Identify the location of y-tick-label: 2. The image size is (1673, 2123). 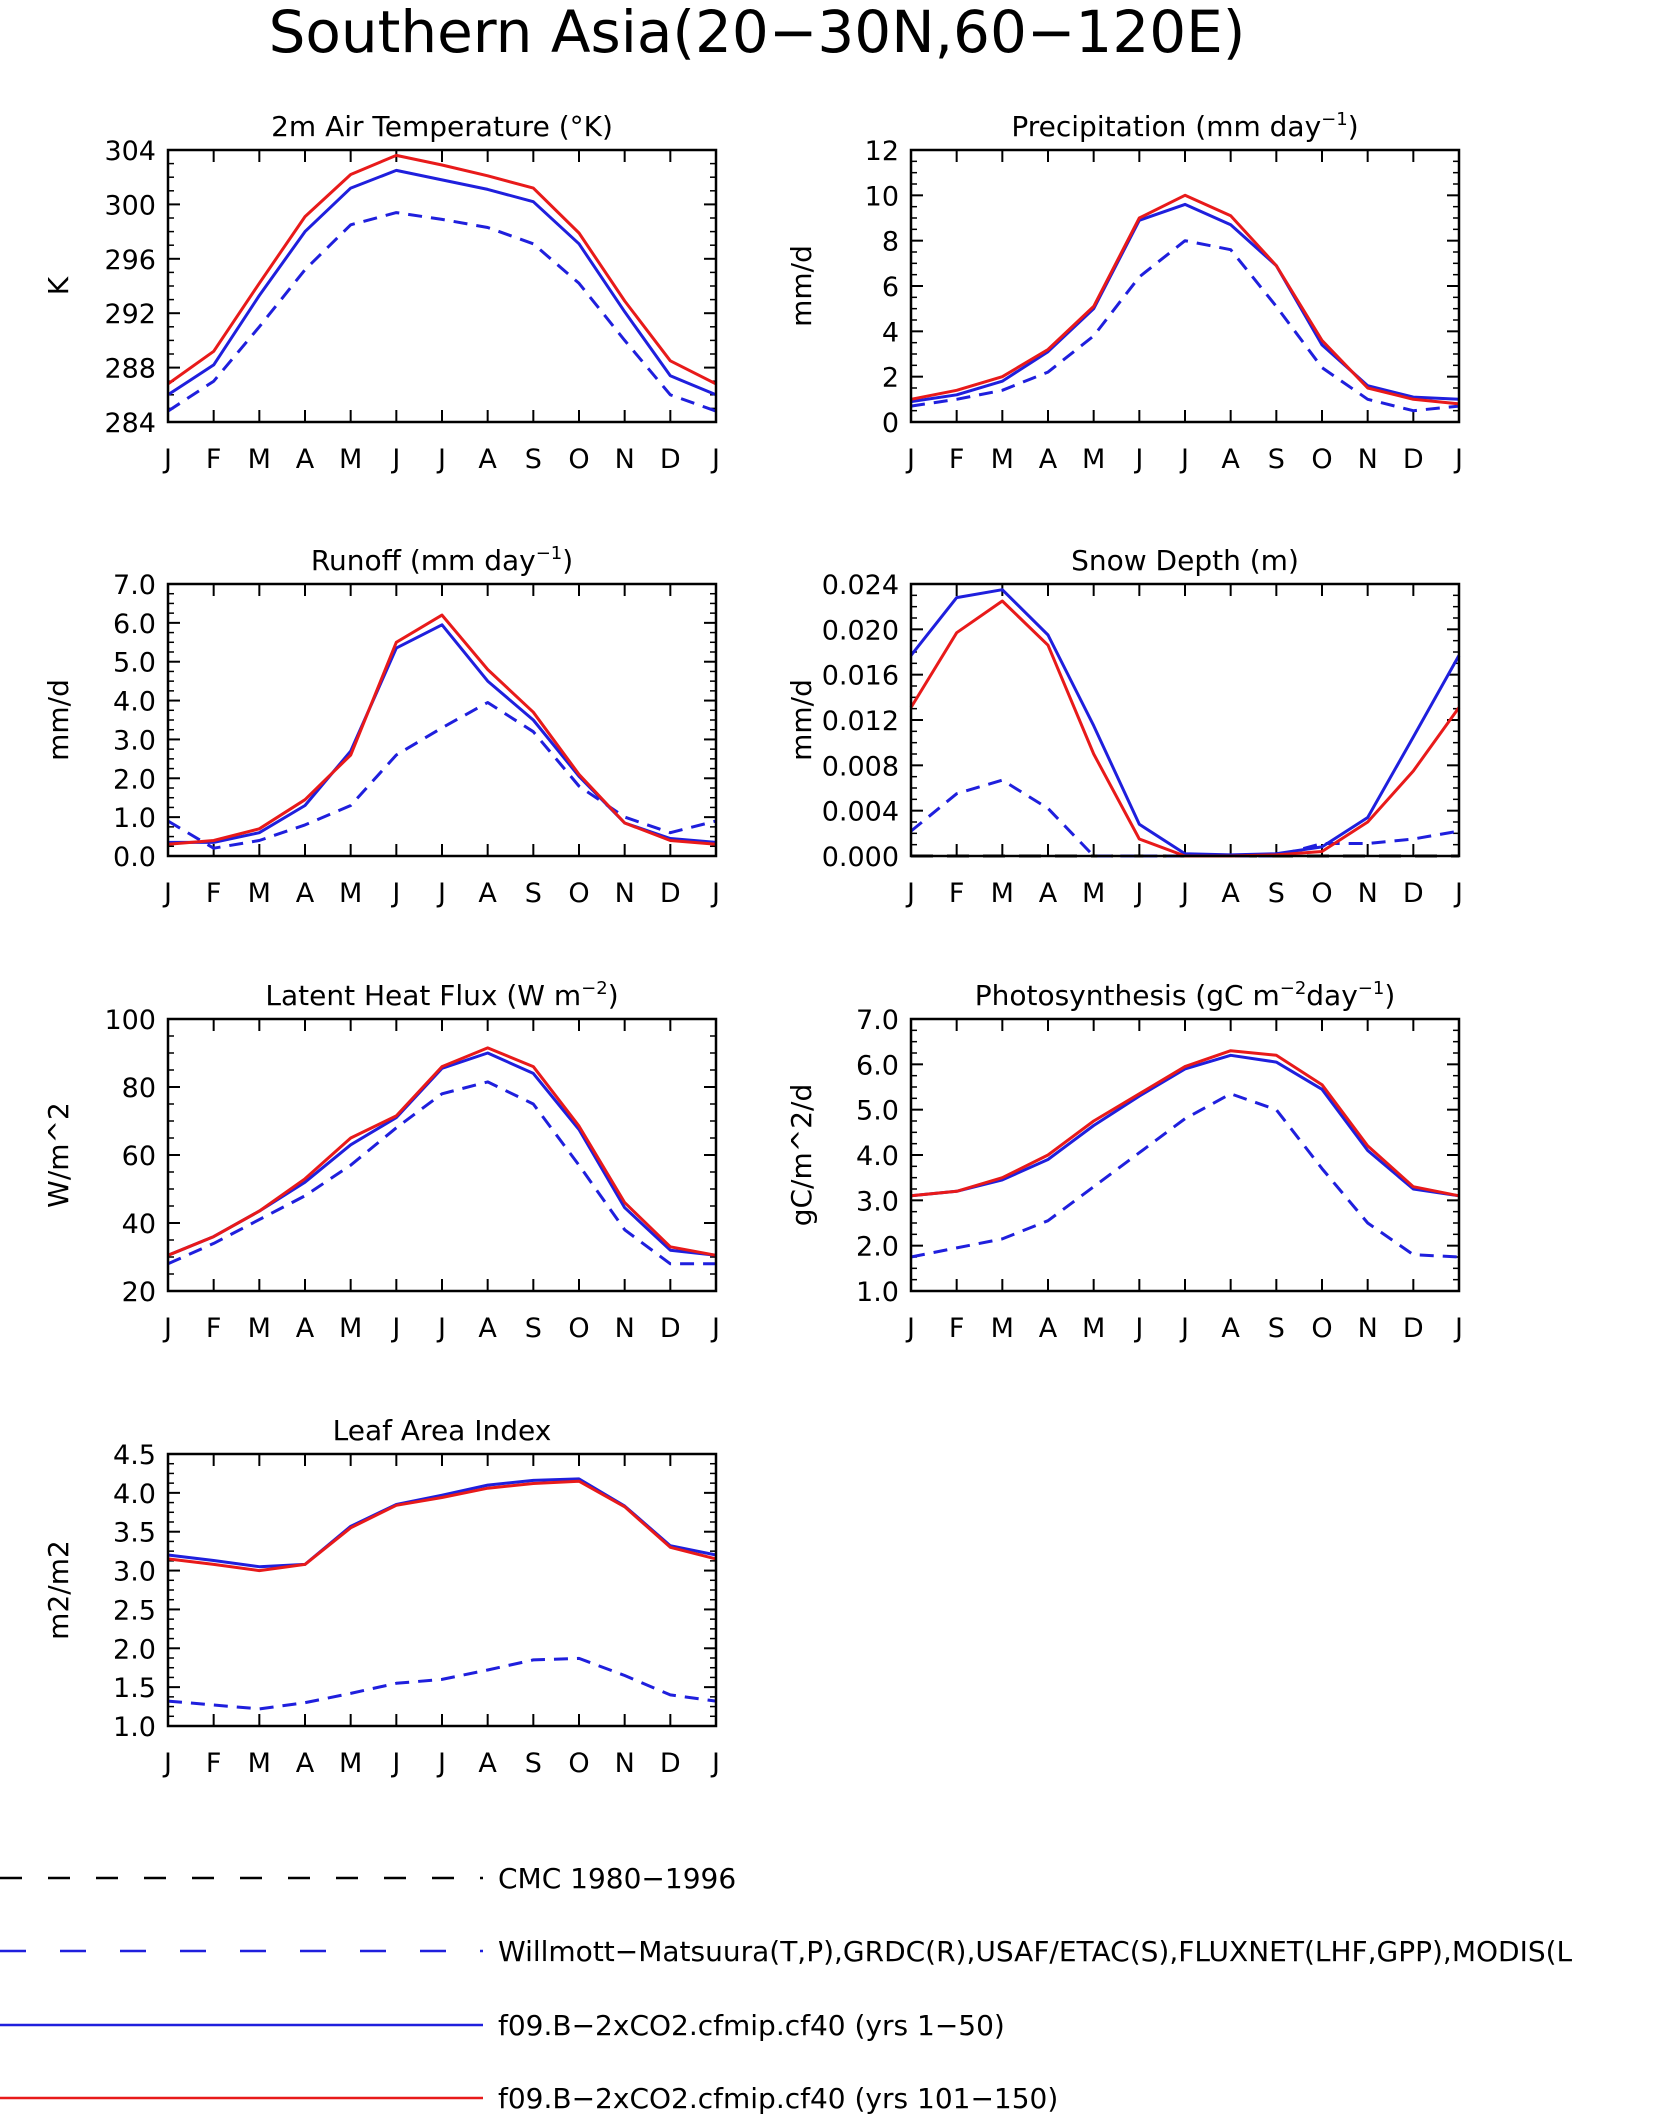
(890, 378).